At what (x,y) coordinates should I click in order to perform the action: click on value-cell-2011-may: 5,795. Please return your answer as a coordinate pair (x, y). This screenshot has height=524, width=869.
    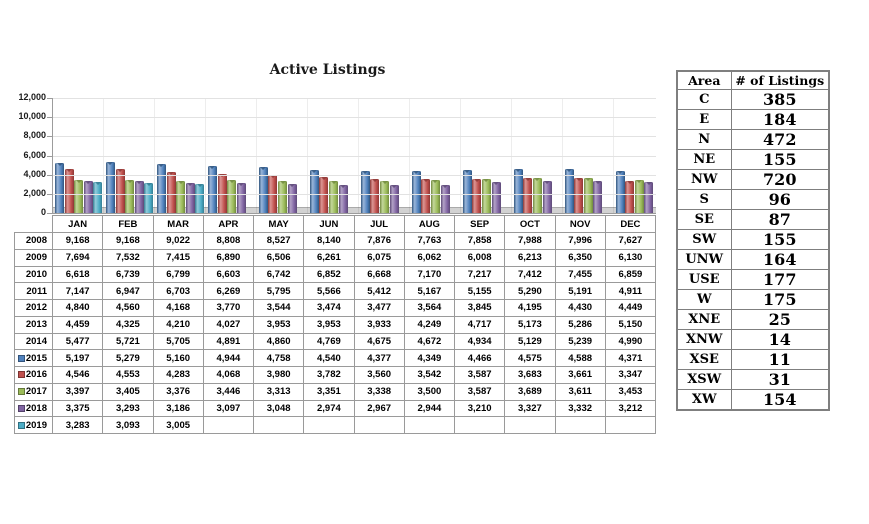
    Looking at the image, I should click on (278, 291).